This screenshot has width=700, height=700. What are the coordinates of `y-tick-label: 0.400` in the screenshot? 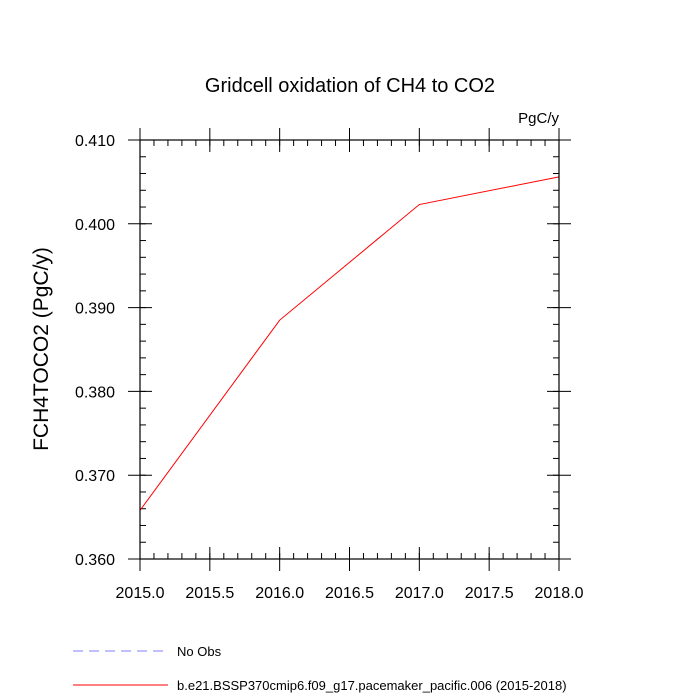 It's located at (95, 225).